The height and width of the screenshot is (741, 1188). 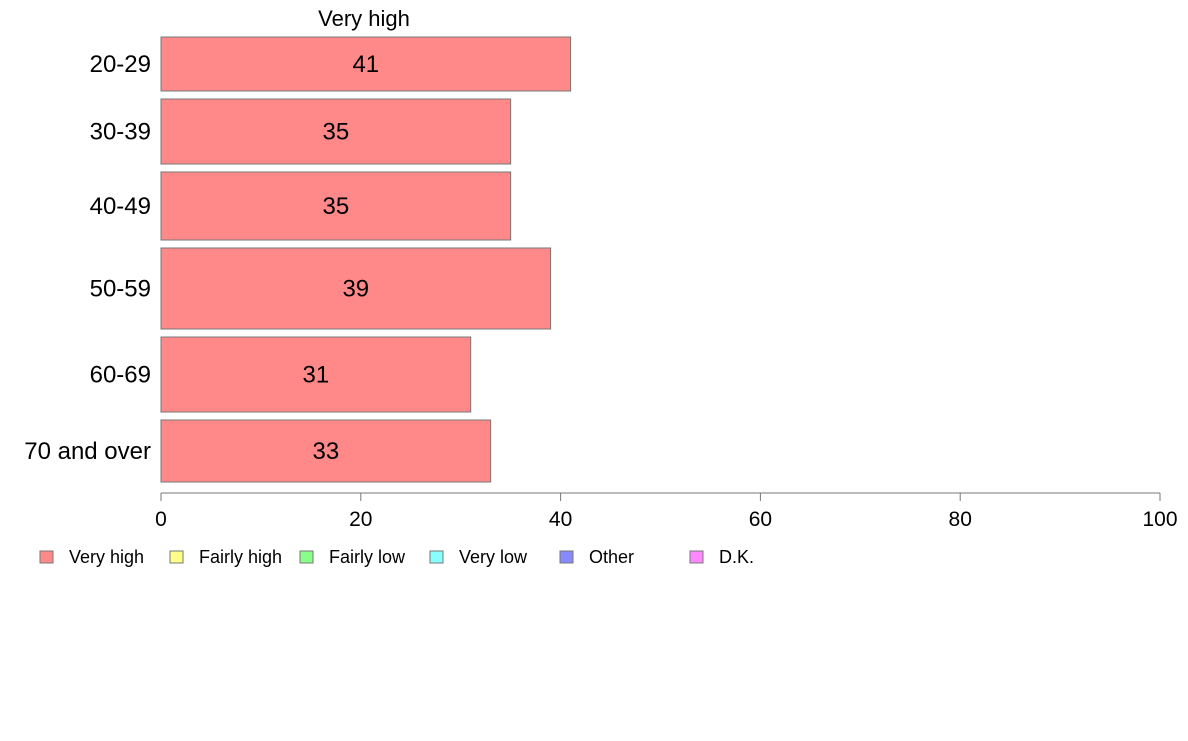 I want to click on x-tick-label: 40, so click(x=560, y=519).